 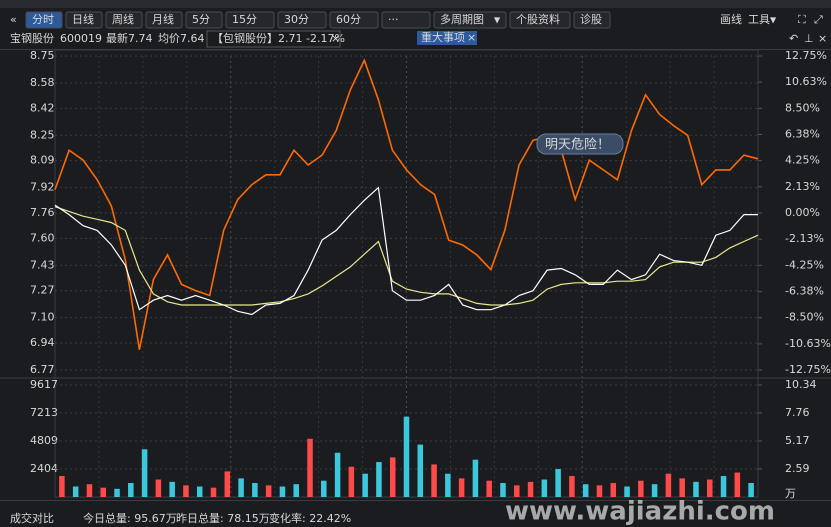 What do you see at coordinates (13, 19) in the screenshot?
I see `back-arrow: «` at bounding box center [13, 19].